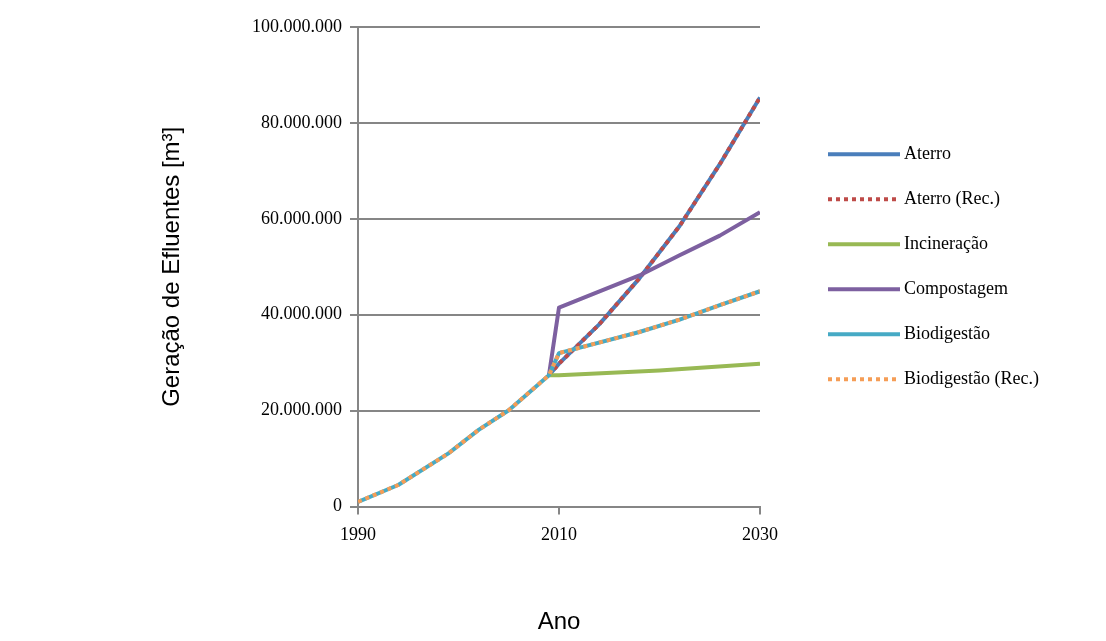 The width and height of the screenshot is (1106, 641). I want to click on legend-label: Aterro (Rec.), so click(952, 199).